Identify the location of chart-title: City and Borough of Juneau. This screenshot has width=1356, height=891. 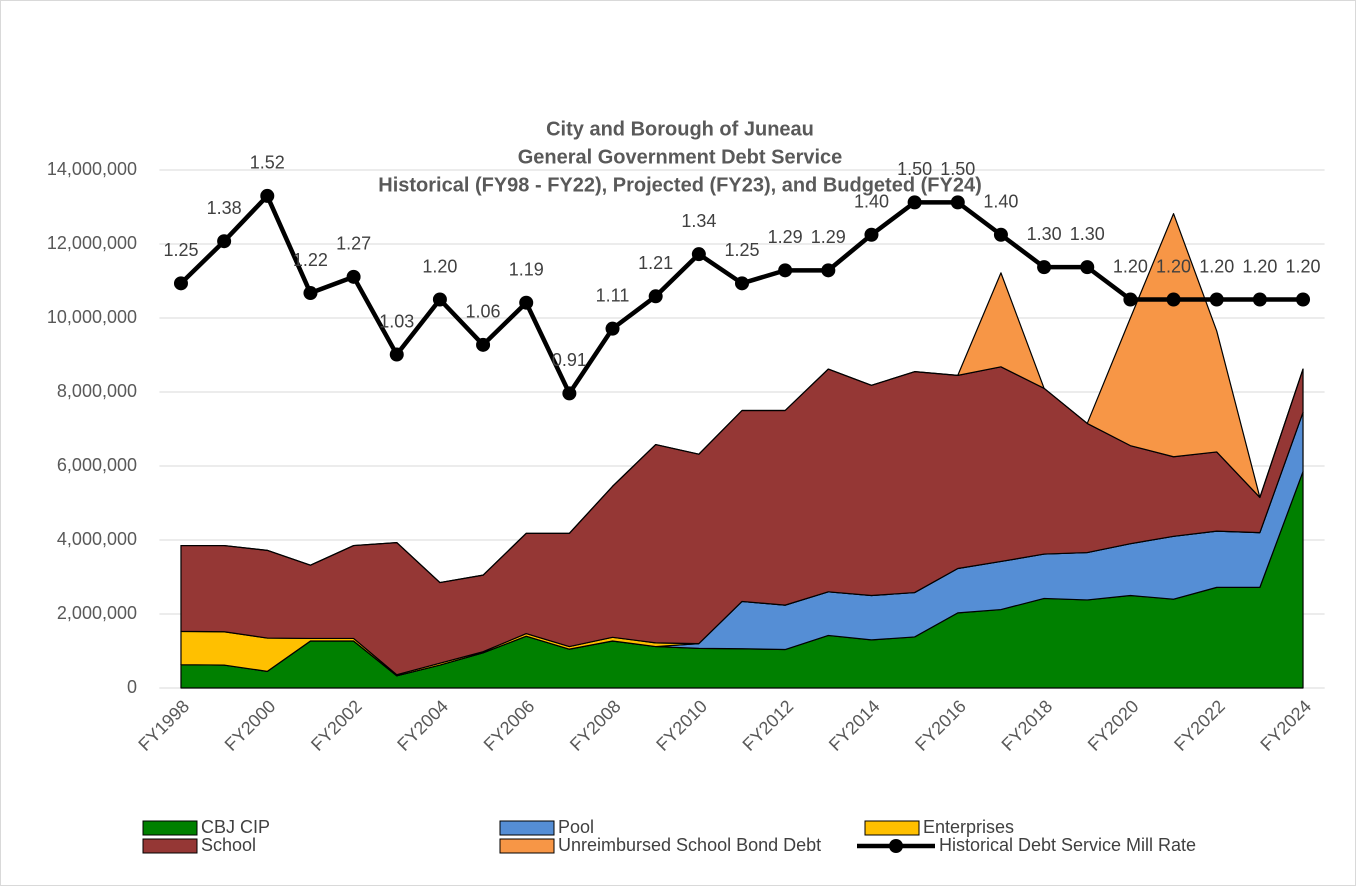
(680, 129).